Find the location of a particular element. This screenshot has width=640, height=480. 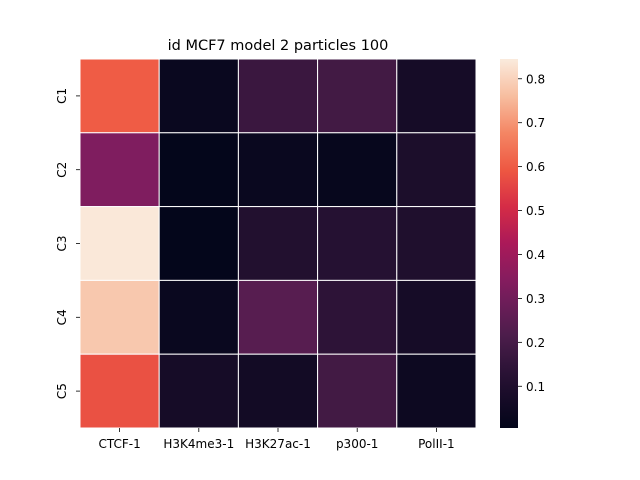

y-tick-label: C4 is located at coordinates (62, 317).